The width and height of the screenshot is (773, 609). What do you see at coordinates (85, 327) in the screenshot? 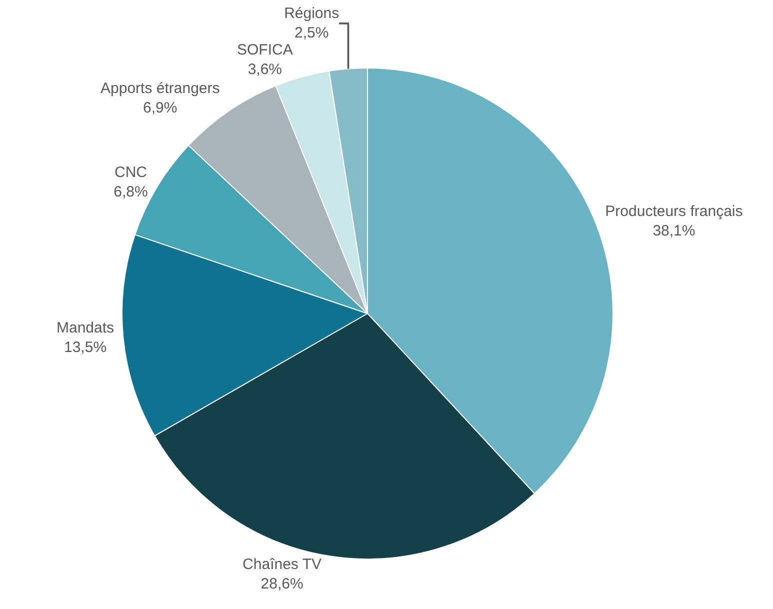
I see `slice-label: Mandats` at bounding box center [85, 327].